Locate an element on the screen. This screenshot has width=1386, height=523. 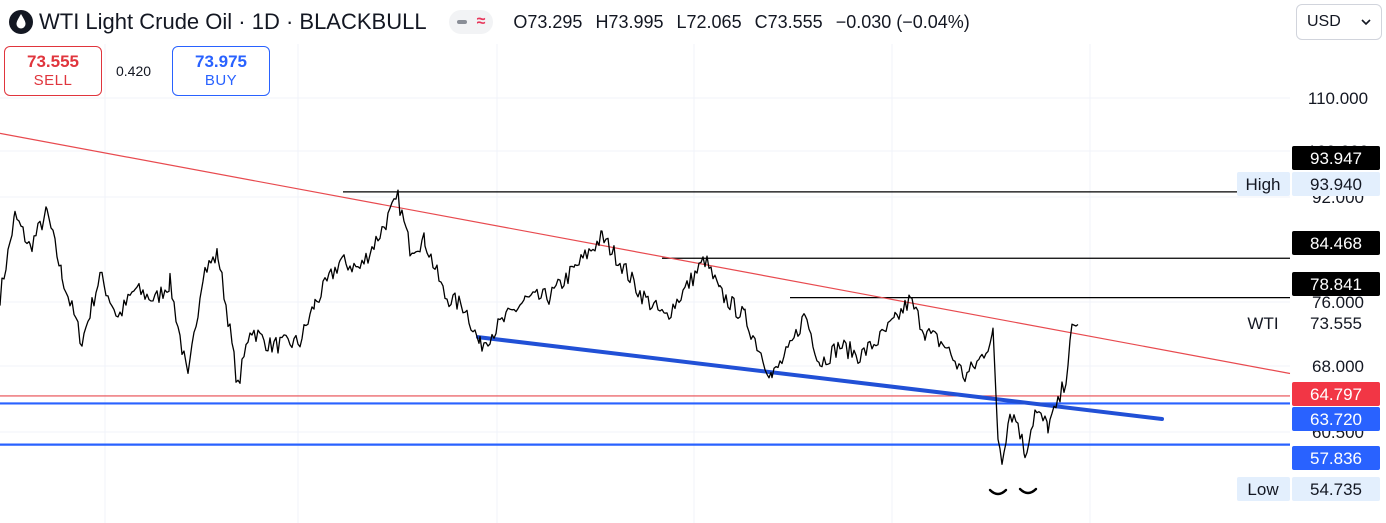
currency-select: USD is located at coordinates (1339, 22).